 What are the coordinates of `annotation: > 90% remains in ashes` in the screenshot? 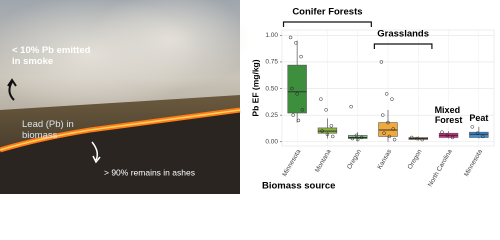 It's located at (149, 172).